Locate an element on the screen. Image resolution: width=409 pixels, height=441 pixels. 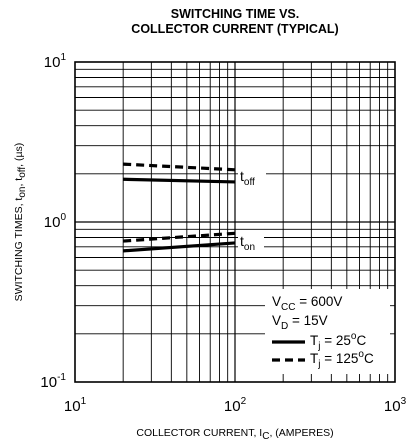
y-axis-label: SWITCHING TIMES, ton, toff, (µs) is located at coordinates (20, 222).